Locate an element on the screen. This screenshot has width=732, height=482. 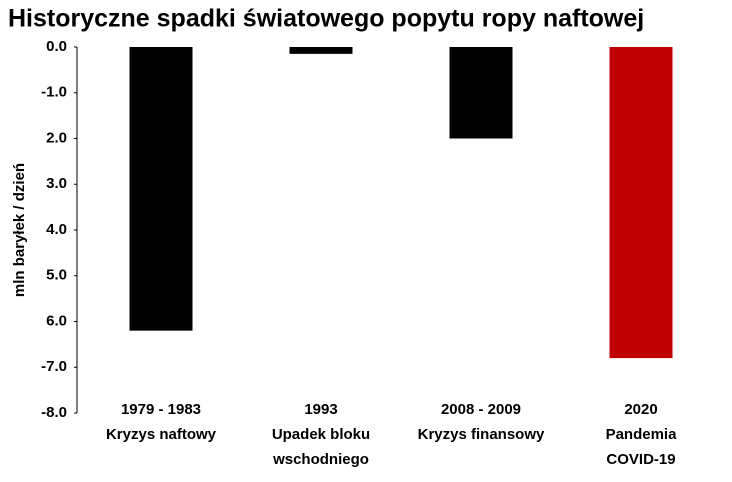
x-tick-label: 2020 is located at coordinates (640, 409).